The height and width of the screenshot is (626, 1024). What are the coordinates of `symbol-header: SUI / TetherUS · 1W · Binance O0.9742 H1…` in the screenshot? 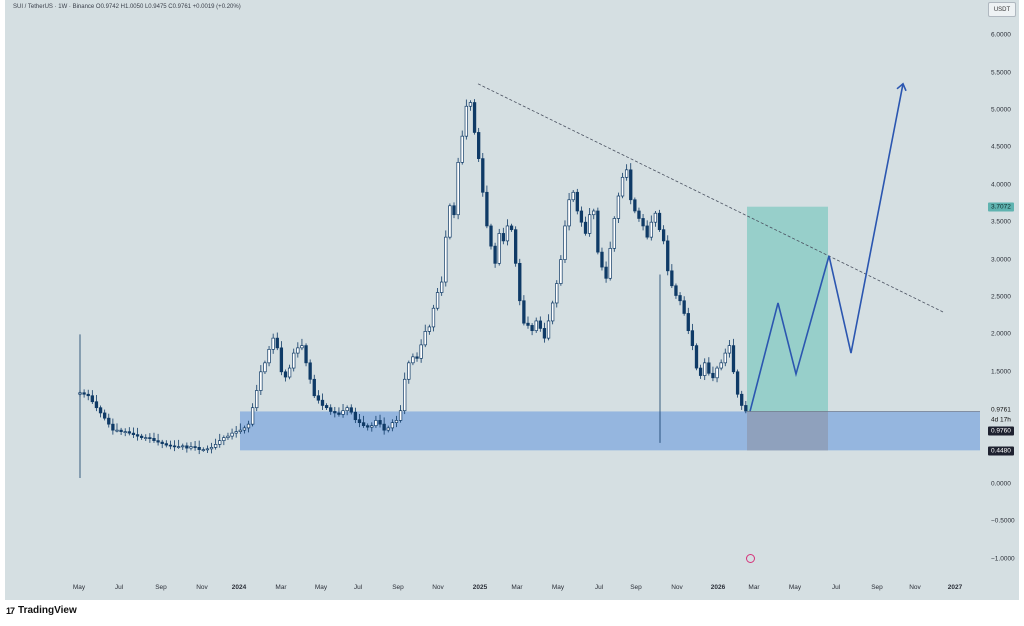 It's located at (127, 7).